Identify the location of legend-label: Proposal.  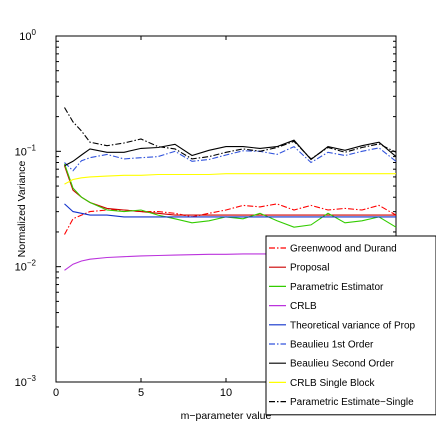
(309, 268).